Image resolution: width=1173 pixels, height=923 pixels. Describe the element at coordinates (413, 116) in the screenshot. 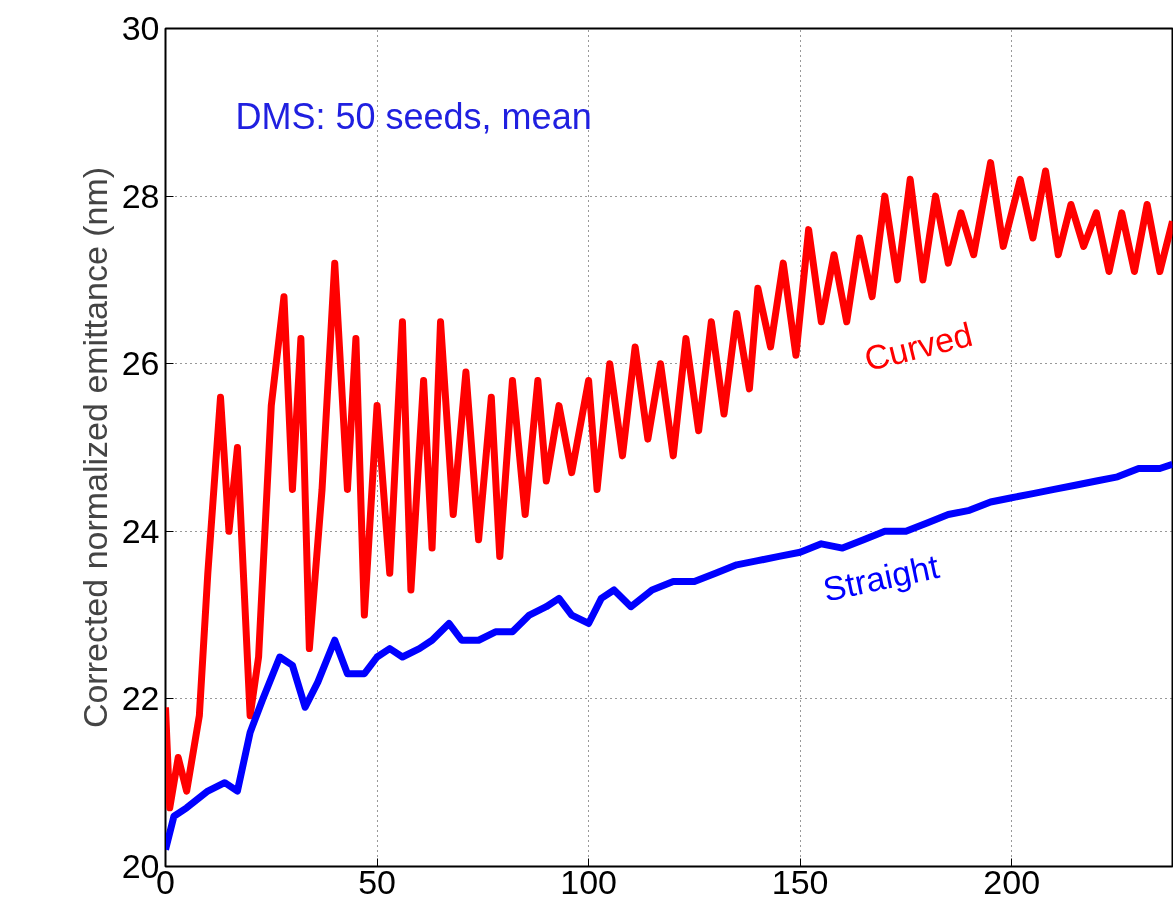

I see `annotation: DMS: 50 seeds, mean` at that location.